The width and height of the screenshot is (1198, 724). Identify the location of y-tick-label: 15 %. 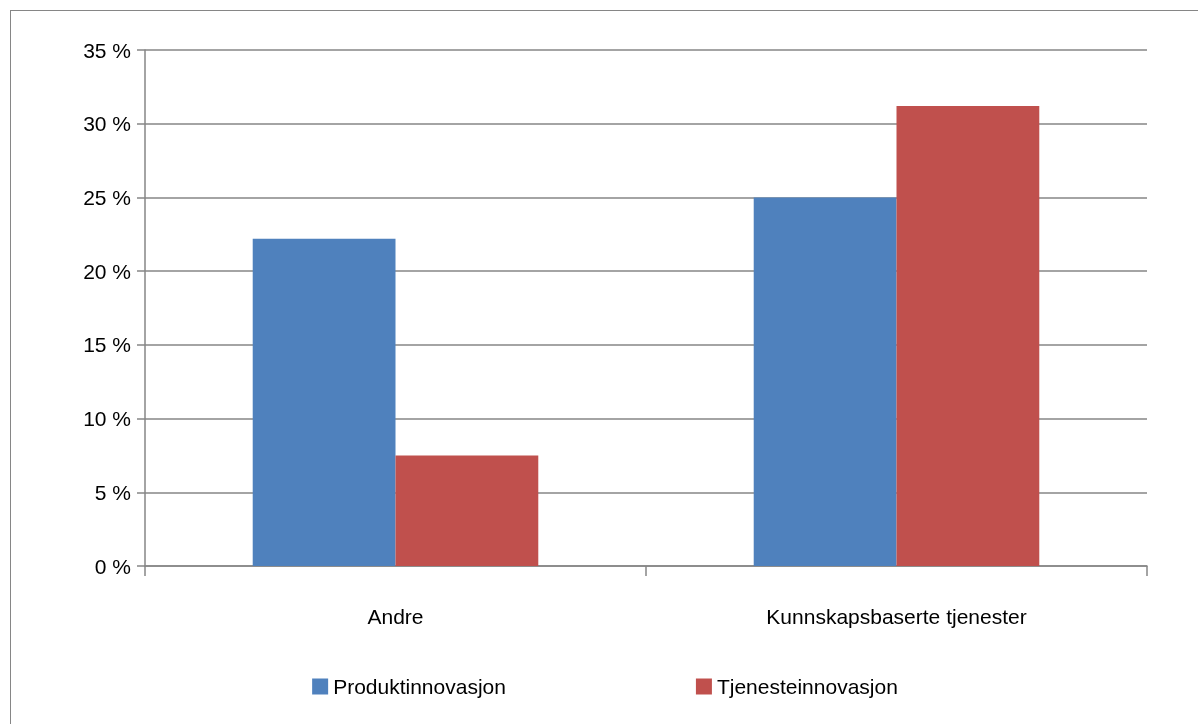
(107, 345).